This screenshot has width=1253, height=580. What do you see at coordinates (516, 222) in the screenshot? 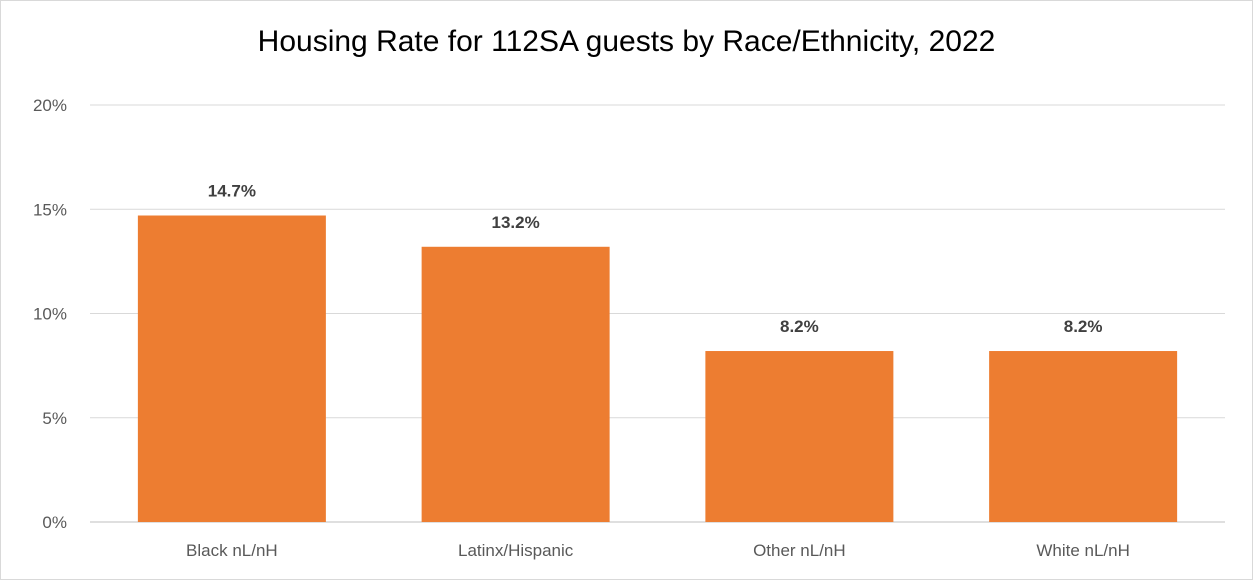
I see `data-label: 13.2%` at bounding box center [516, 222].